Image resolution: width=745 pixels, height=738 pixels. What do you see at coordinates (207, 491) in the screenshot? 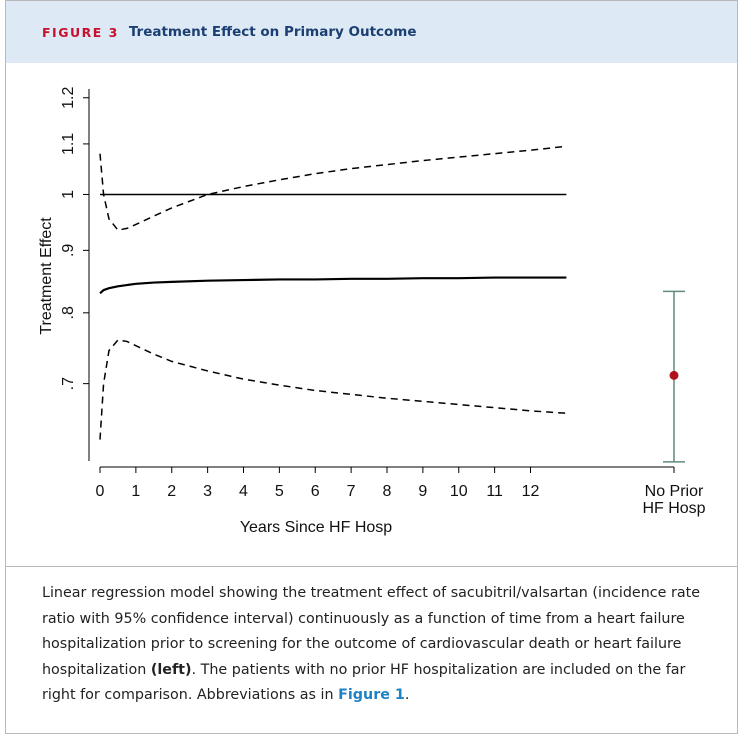
I see `x-tick-label: 3` at bounding box center [207, 491].